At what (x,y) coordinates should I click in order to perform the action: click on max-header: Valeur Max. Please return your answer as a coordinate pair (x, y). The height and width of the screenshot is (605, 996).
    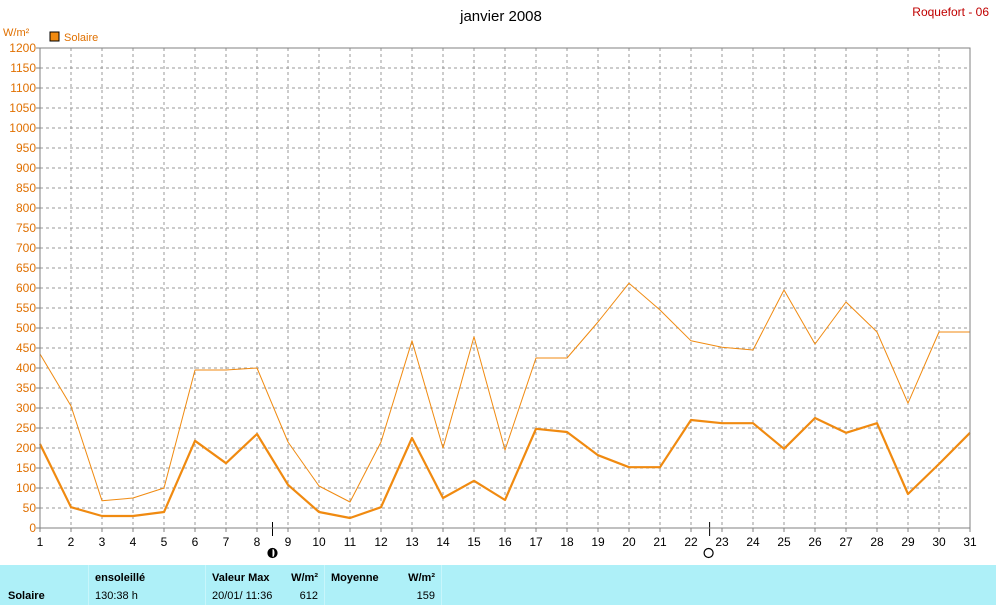
    Looking at the image, I should click on (241, 578).